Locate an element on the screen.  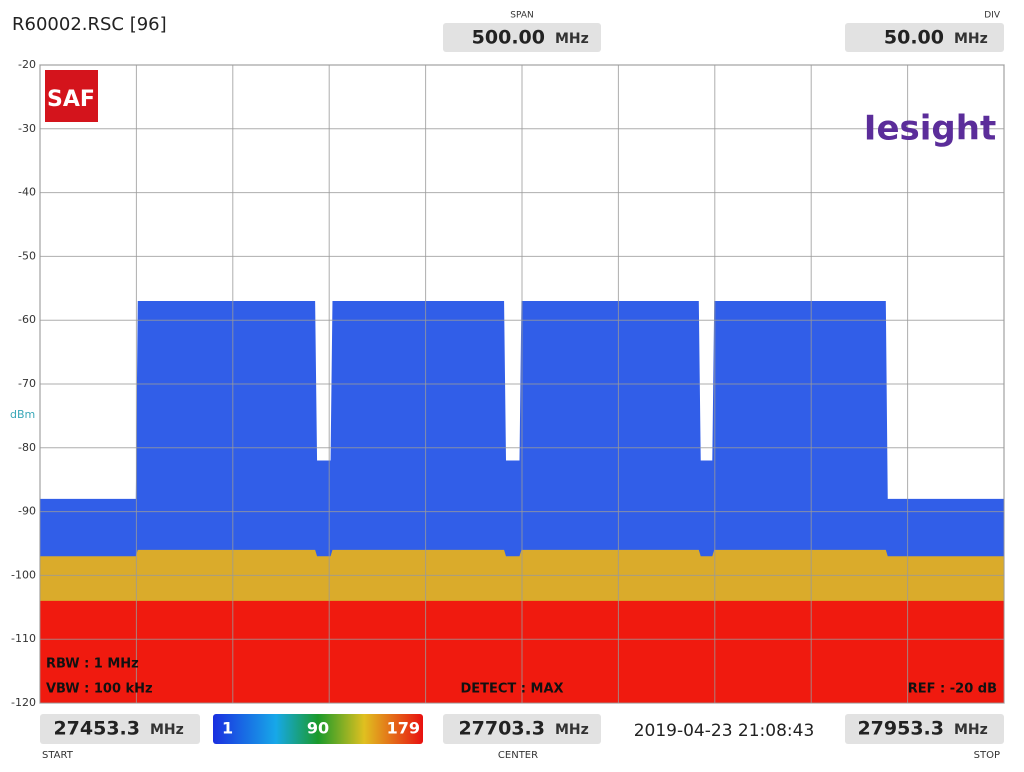
iesight-logo: Iesight is located at coordinates (930, 129).